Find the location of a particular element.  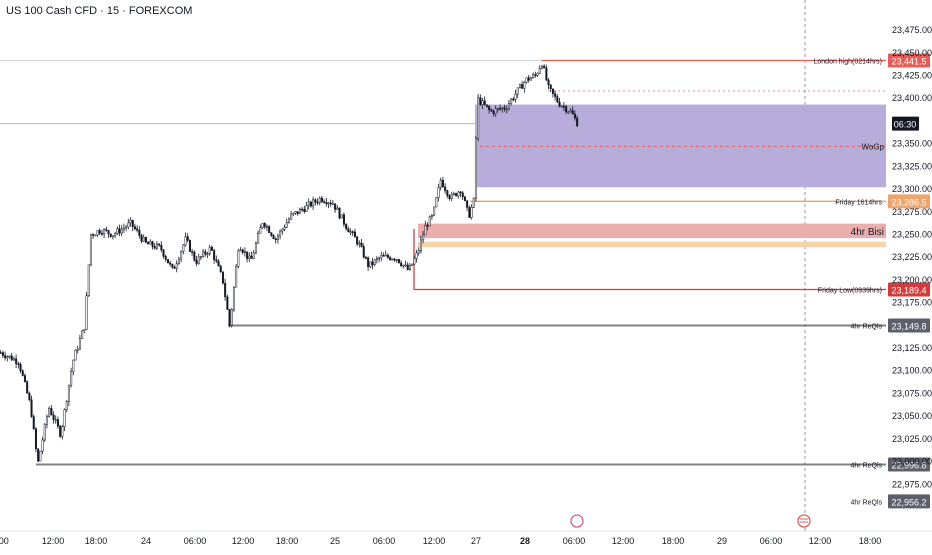

y-tick-label: 23,100.000 is located at coordinates (912, 371).